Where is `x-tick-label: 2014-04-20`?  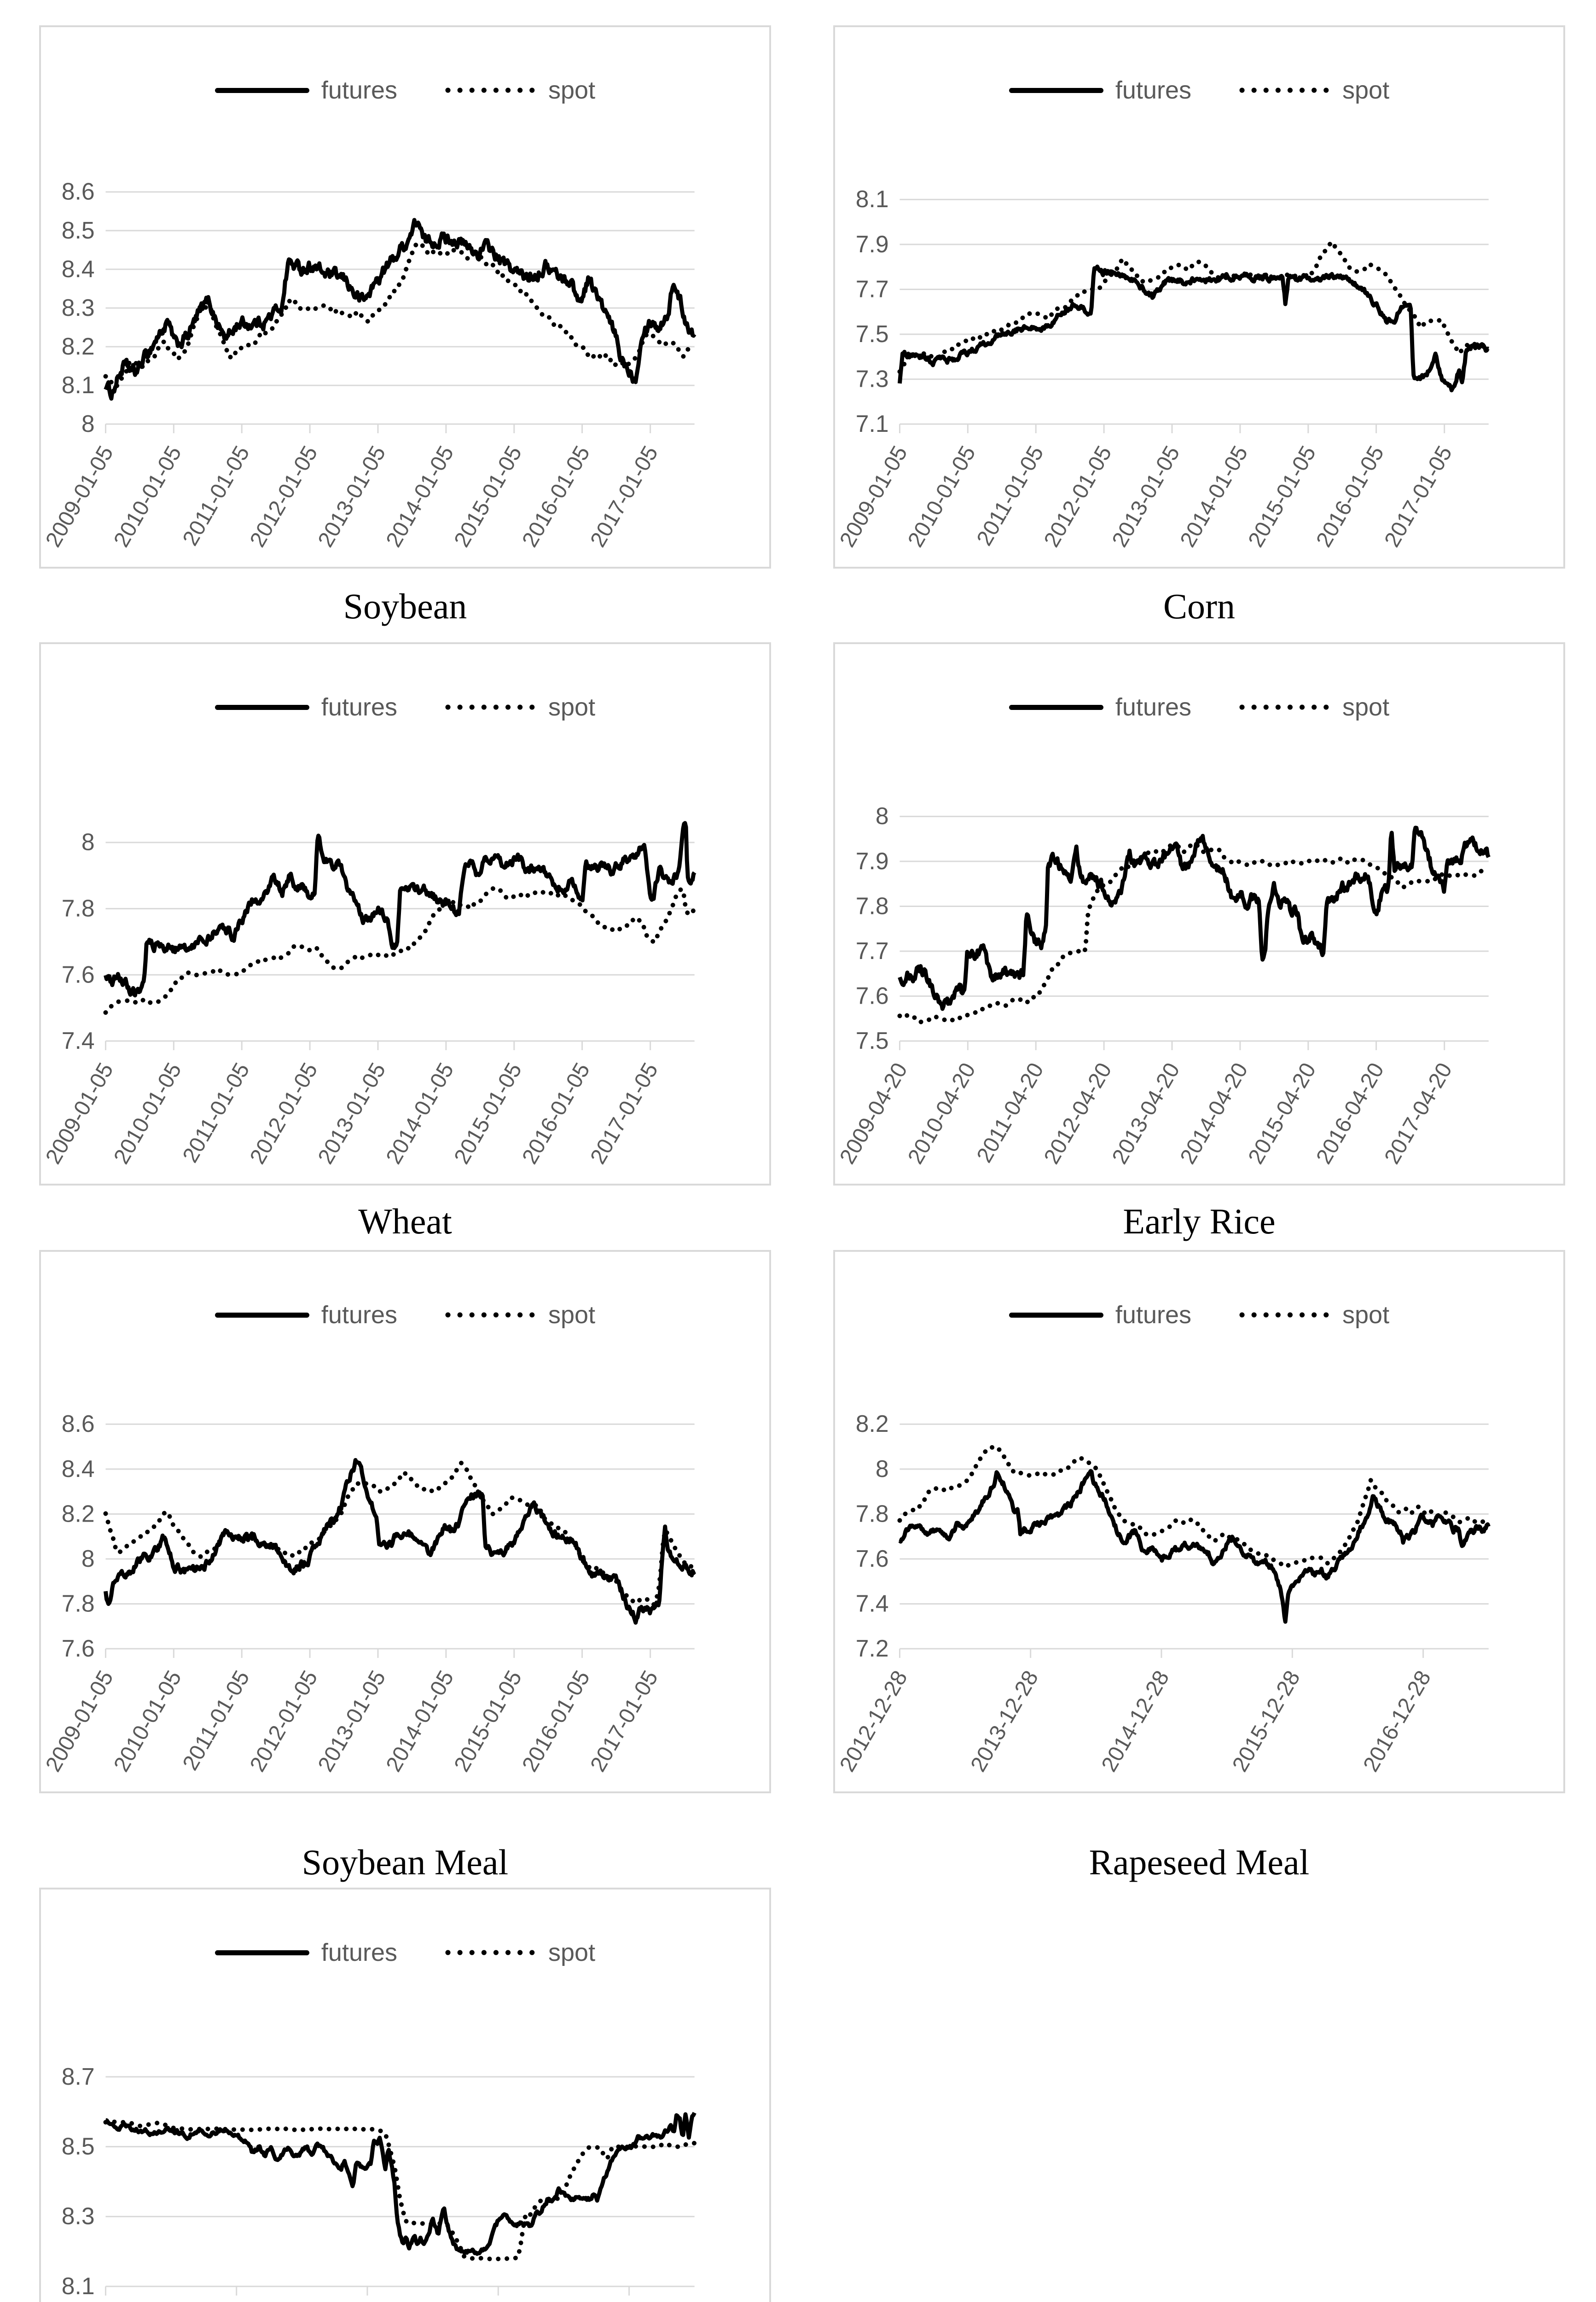 x-tick-label: 2014-04-20 is located at coordinates (1214, 1113).